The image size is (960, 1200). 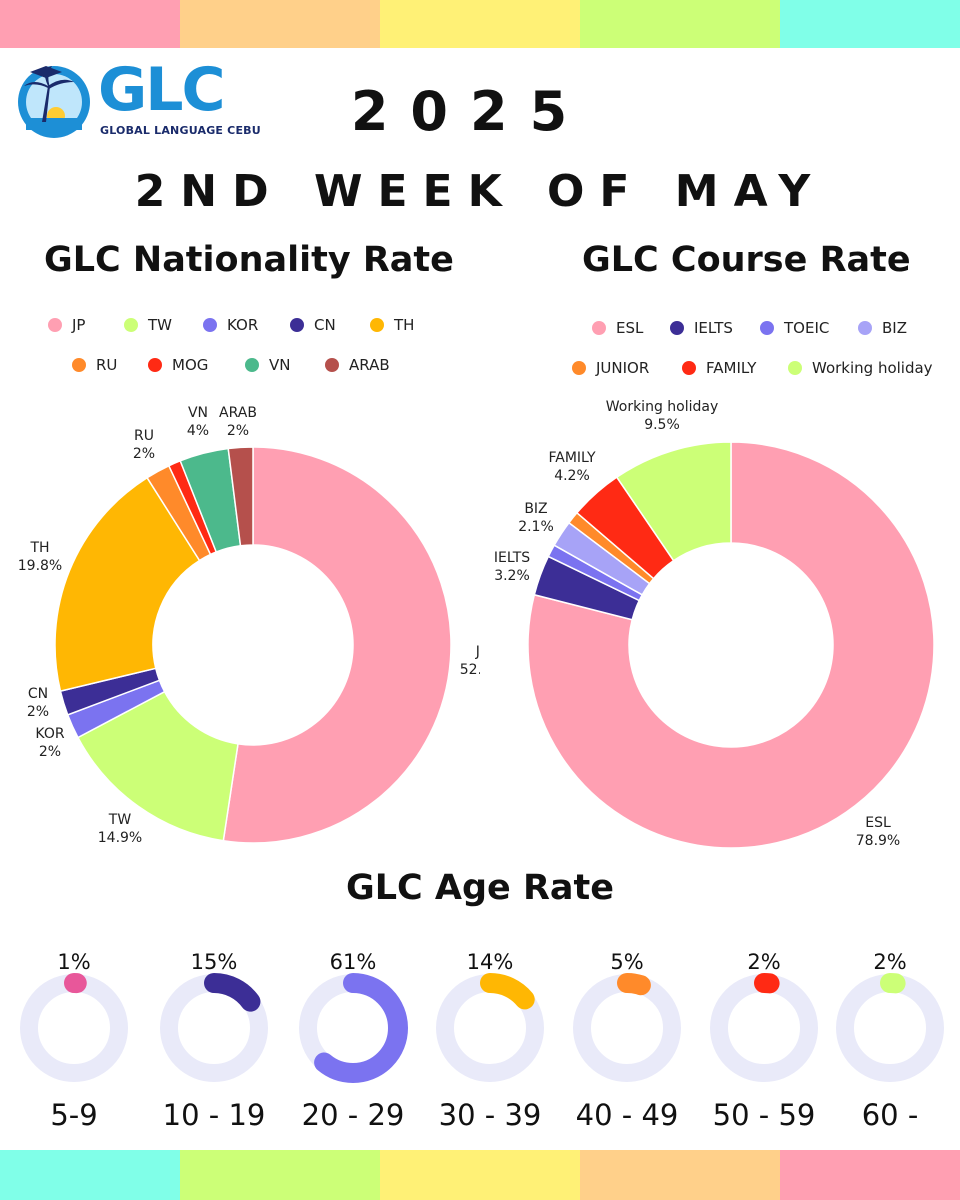 I want to click on legend-item: VN, so click(x=267, y=365).